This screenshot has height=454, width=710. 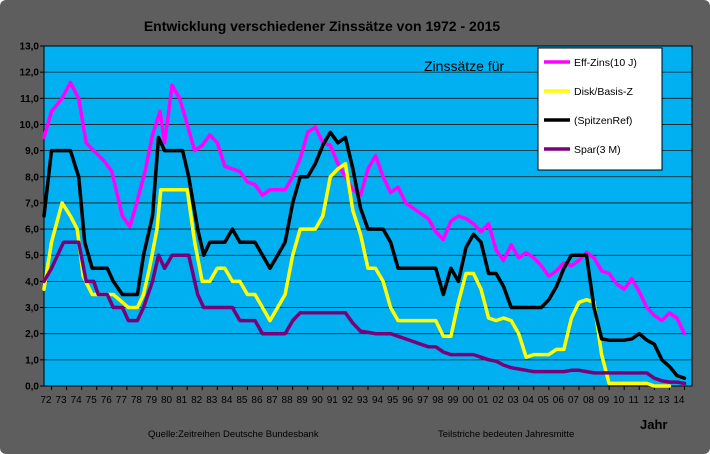 What do you see at coordinates (589, 400) in the screenshot?
I see `x-tick-label: 08` at bounding box center [589, 400].